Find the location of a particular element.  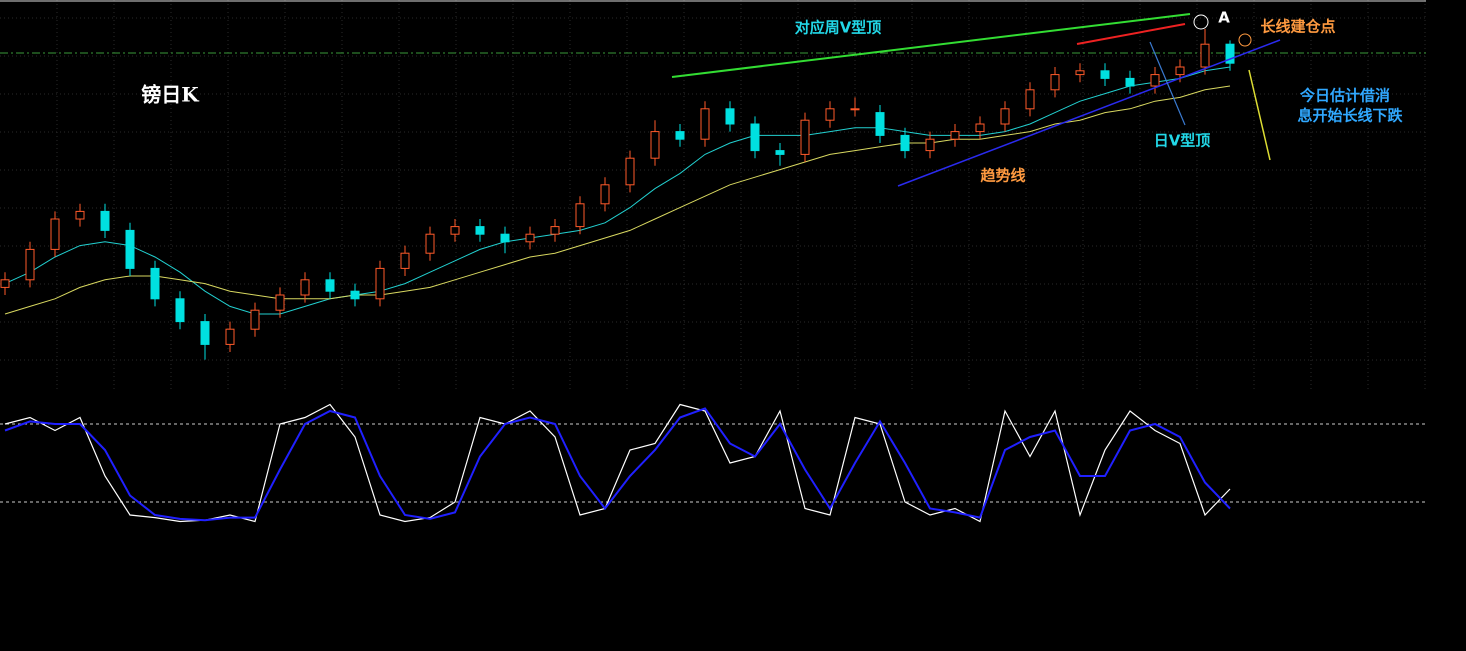

annotation: 长线建仓点 is located at coordinates (1297, 27).